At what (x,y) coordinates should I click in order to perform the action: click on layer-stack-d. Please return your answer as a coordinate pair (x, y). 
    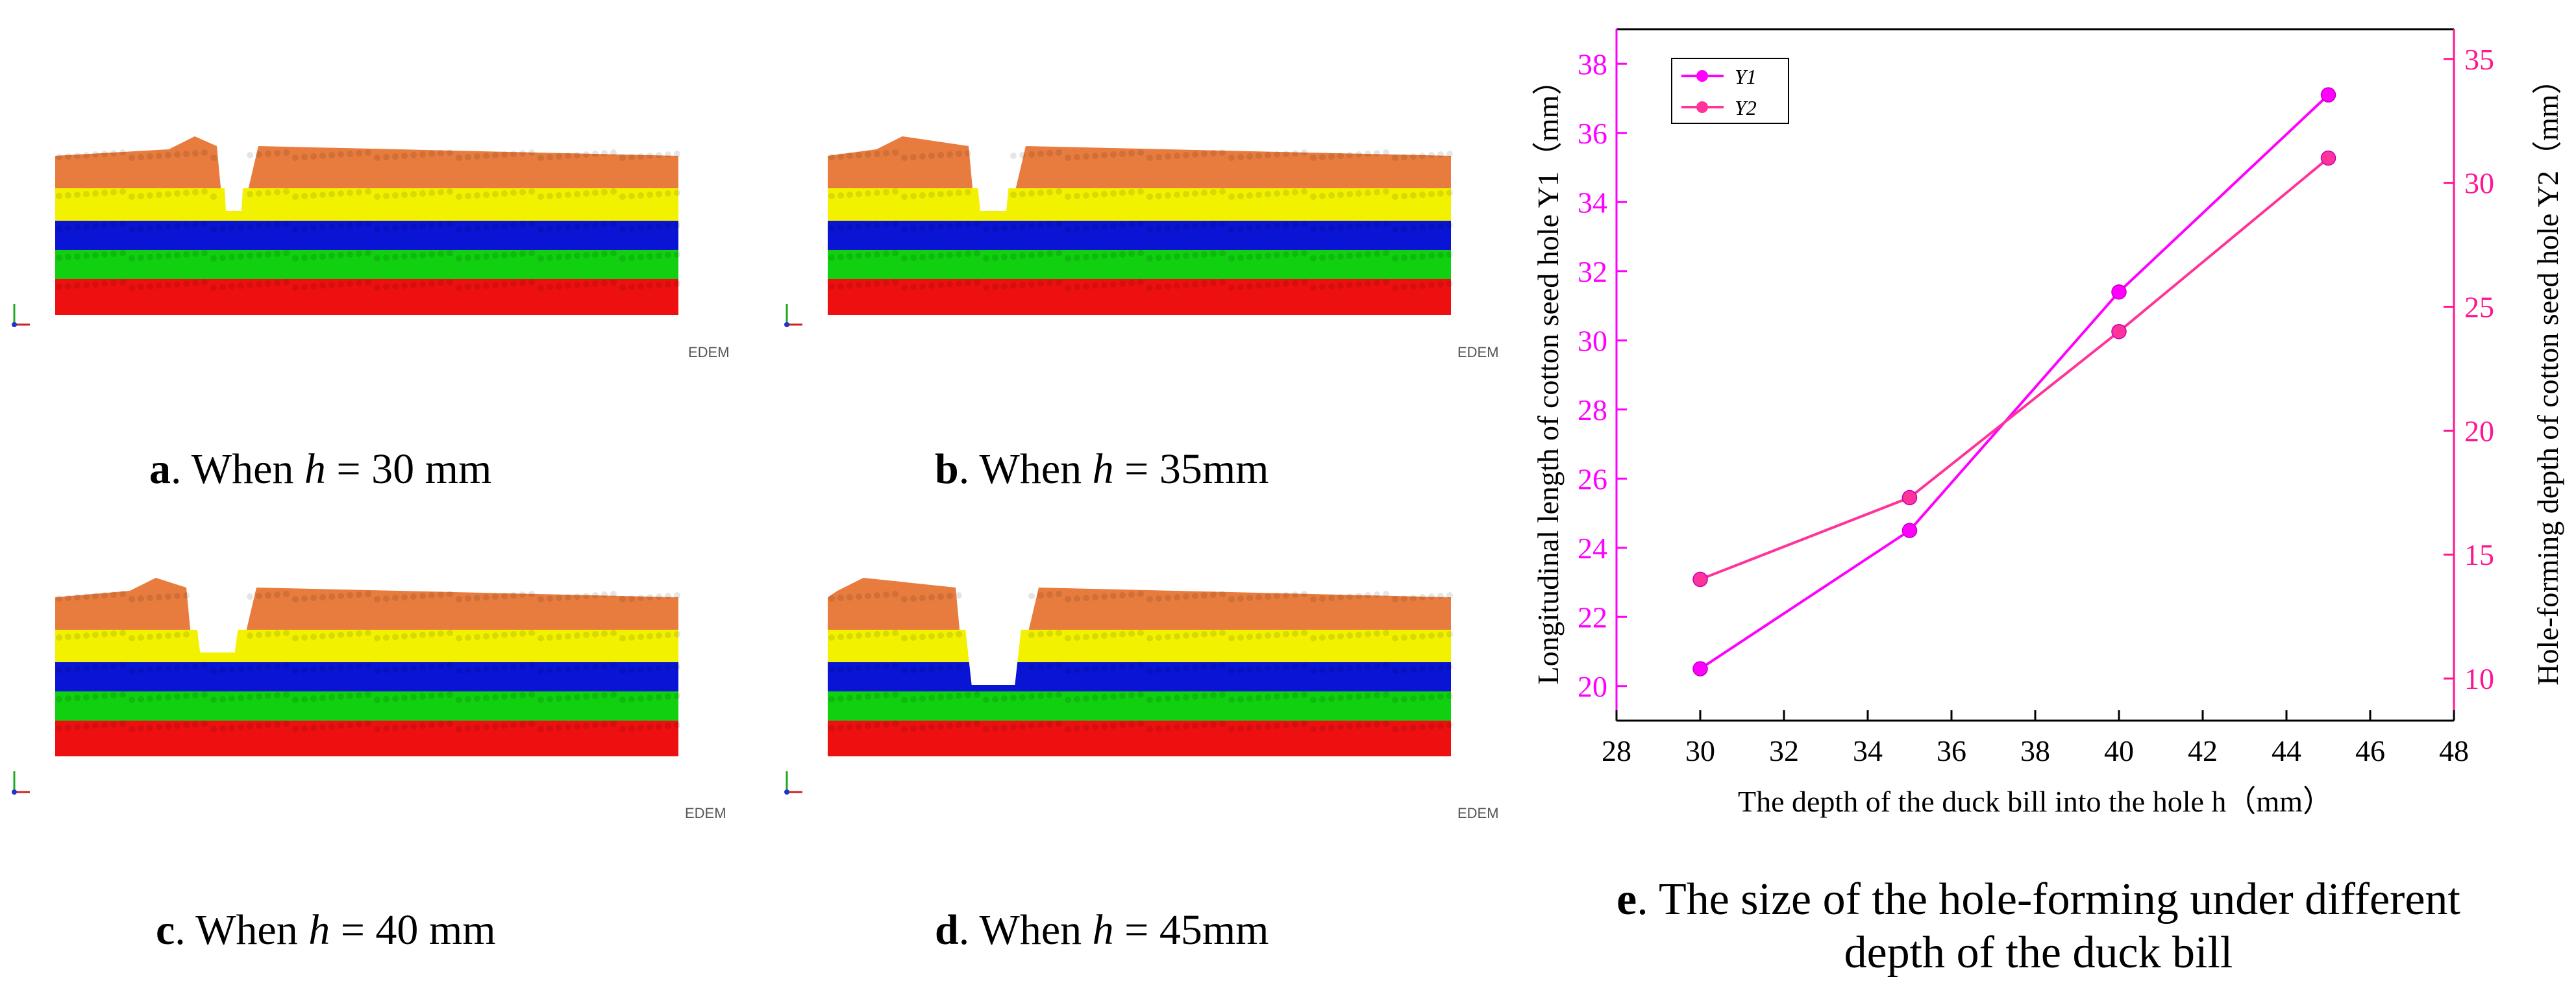
    Looking at the image, I should click on (1140, 667).